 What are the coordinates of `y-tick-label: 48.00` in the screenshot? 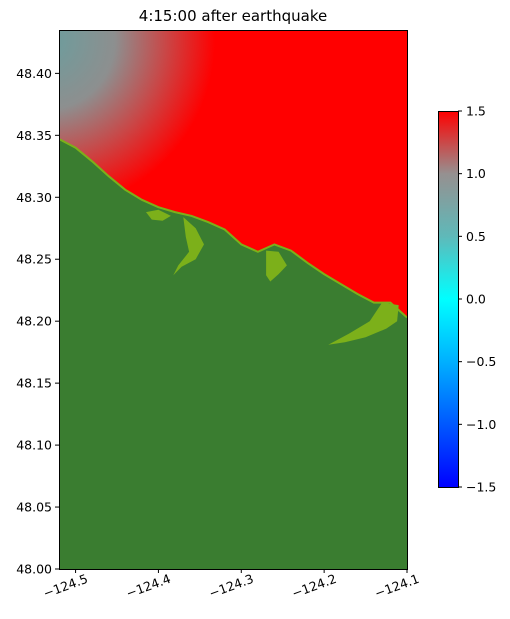 It's located at (34, 569).